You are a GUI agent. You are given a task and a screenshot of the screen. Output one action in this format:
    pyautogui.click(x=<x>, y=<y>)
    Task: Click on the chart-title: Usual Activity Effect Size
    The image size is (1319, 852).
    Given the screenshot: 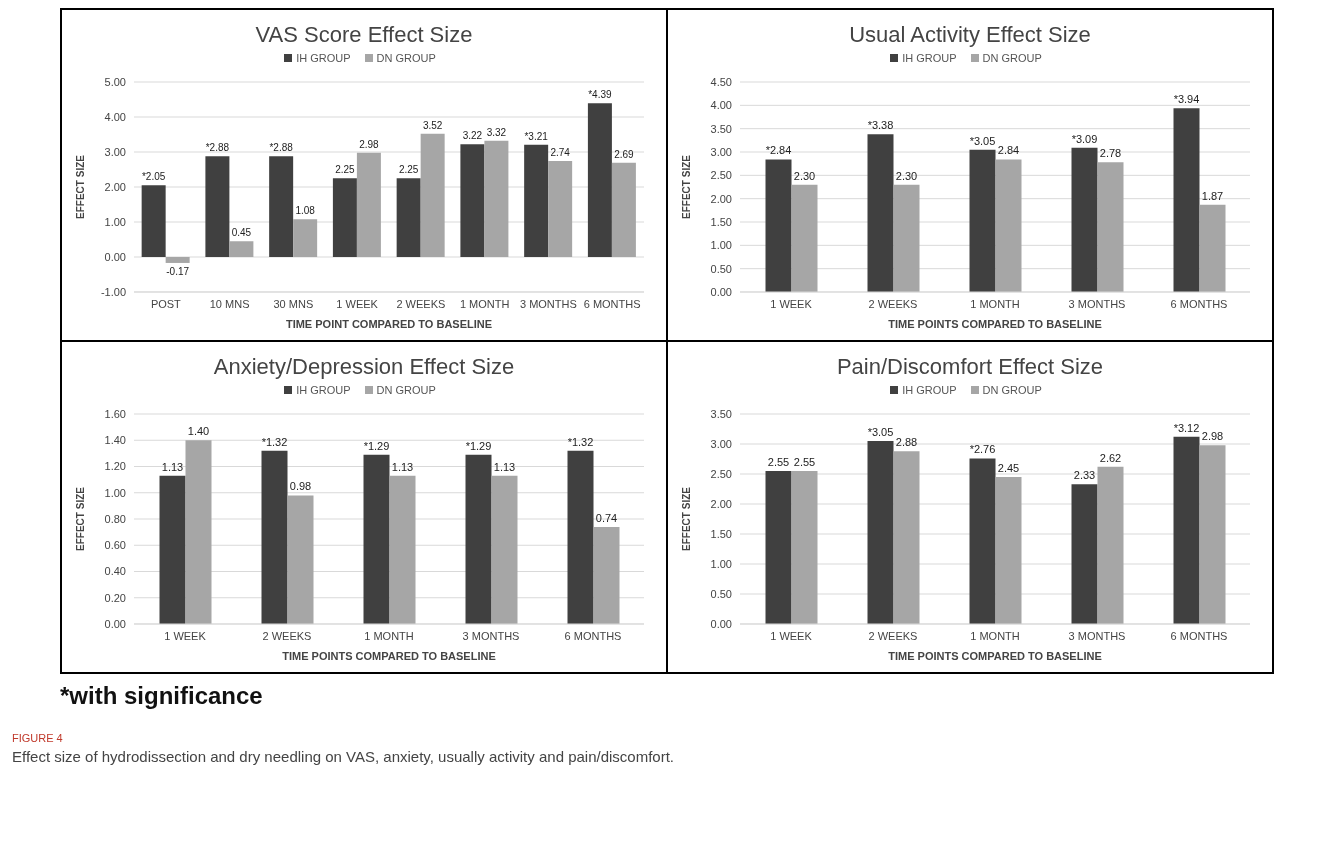 What is the action you would take?
    pyautogui.click(x=970, y=35)
    